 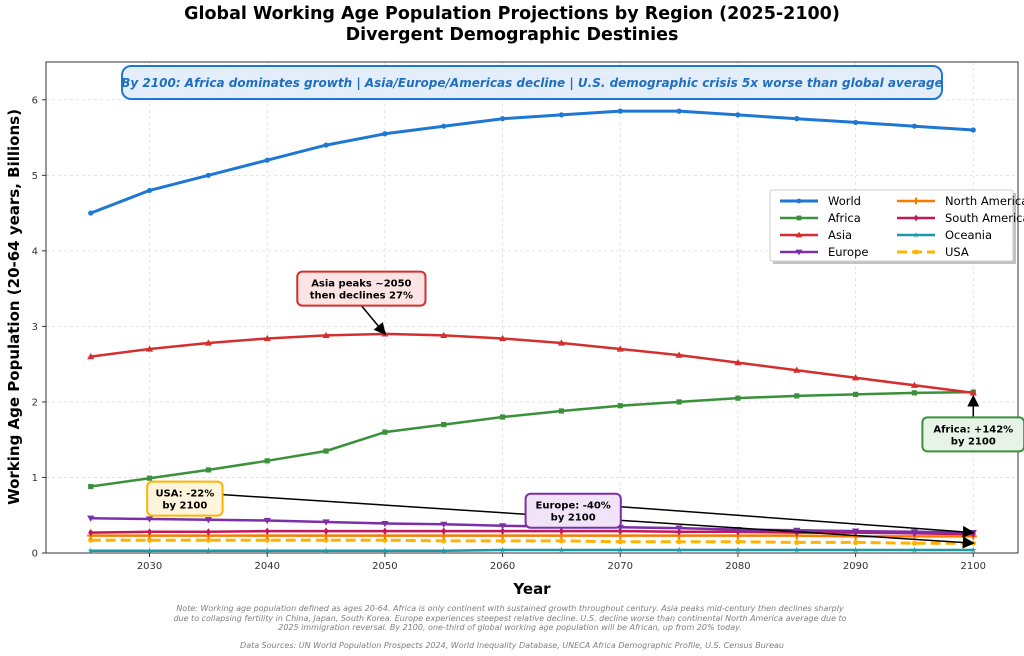 What do you see at coordinates (39, 327) in the screenshot?
I see `y-axis: 0 1 2 3 4 5 6` at bounding box center [39, 327].